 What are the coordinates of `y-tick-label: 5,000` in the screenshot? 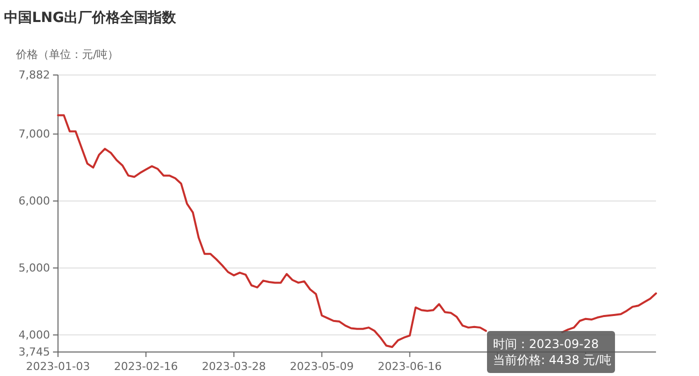 It's located at (34, 267).